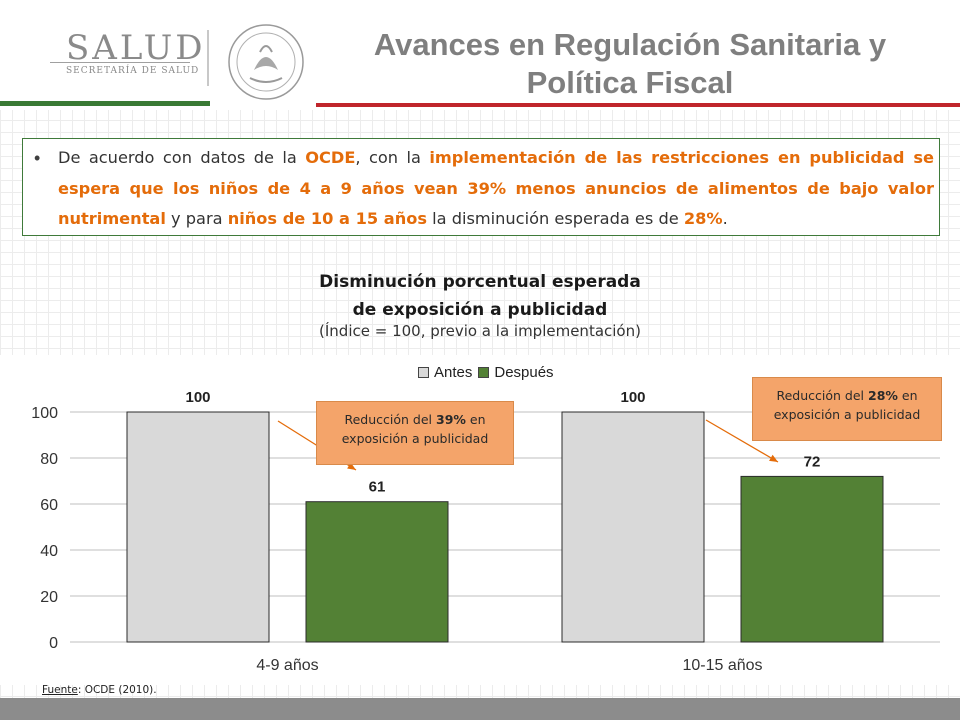 This screenshot has width=960, height=720. Describe the element at coordinates (638, 105) in the screenshot. I see `red-band` at that location.